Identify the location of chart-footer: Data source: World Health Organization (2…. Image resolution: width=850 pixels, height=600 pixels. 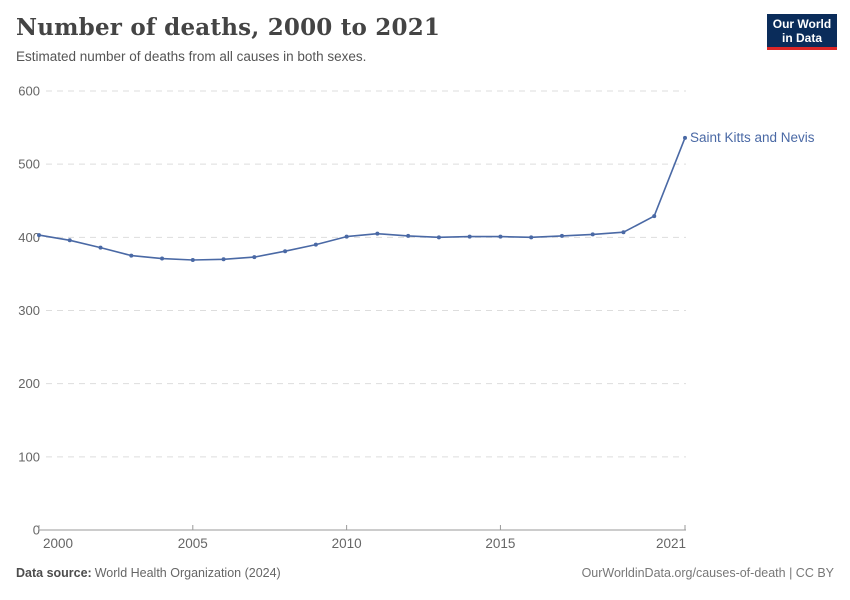
(425, 573).